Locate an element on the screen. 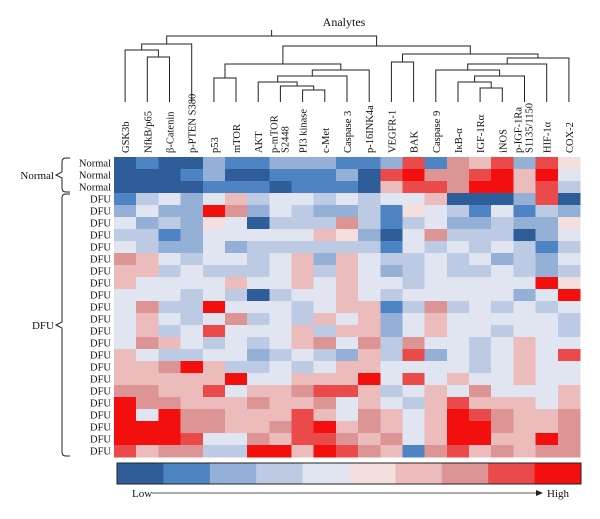 Image resolution: width=600 pixels, height=519 pixels. column-label: IκB-α is located at coordinates (459, 140).